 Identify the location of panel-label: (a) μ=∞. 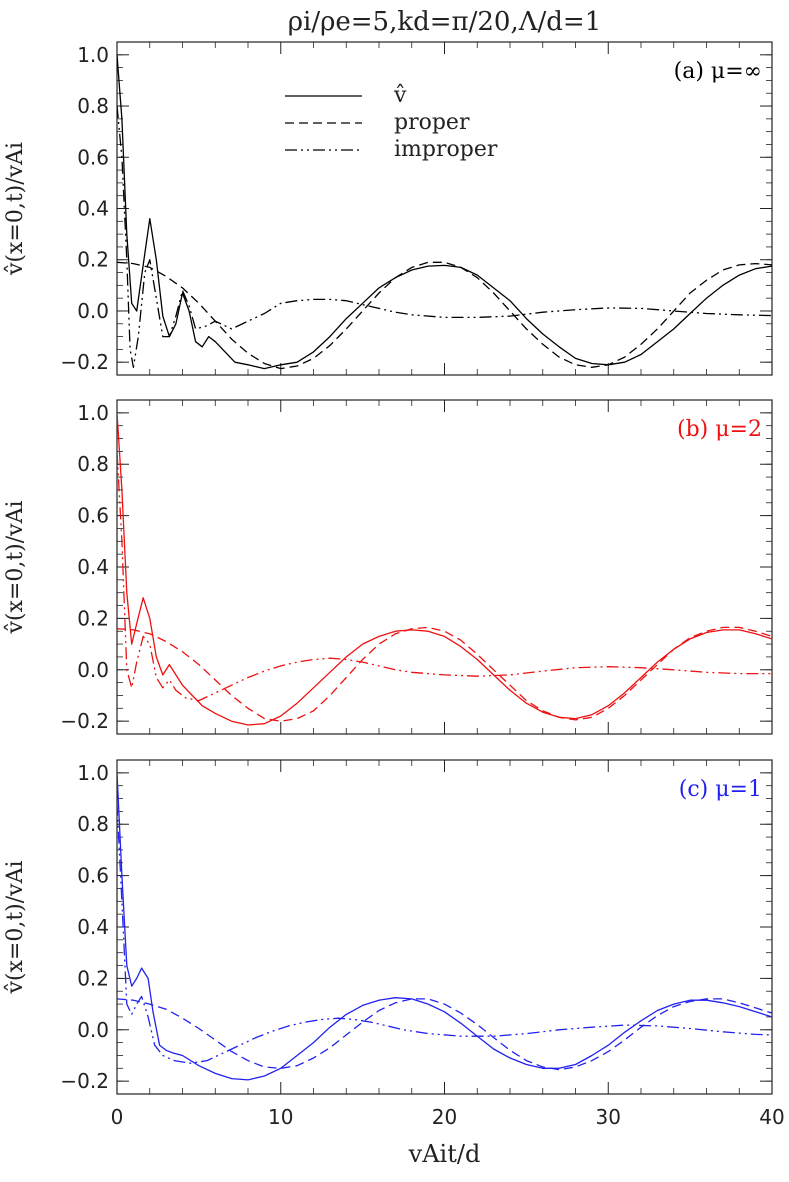
(718, 71).